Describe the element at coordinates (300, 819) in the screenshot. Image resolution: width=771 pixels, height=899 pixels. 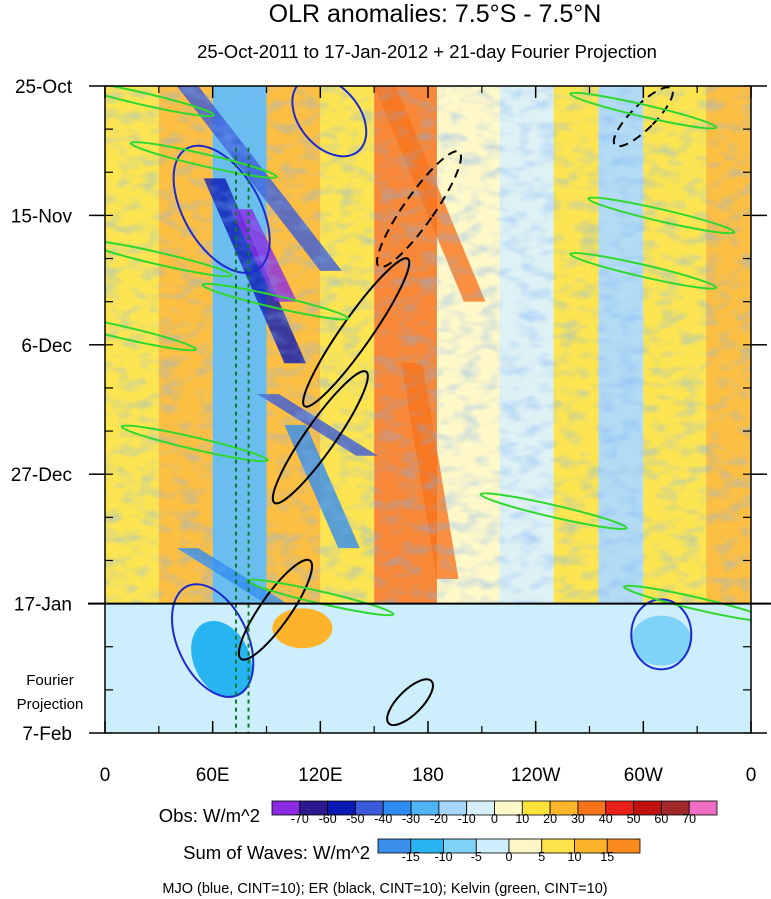
I see `colorbar-level-label: -70` at that location.